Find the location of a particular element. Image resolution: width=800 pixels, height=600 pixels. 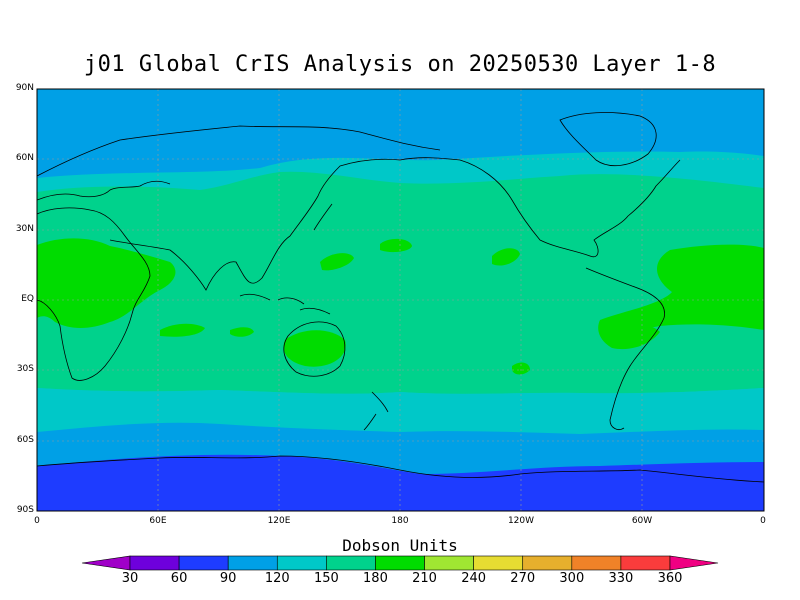

colorbar-tick-label: 240 is located at coordinates (474, 578).